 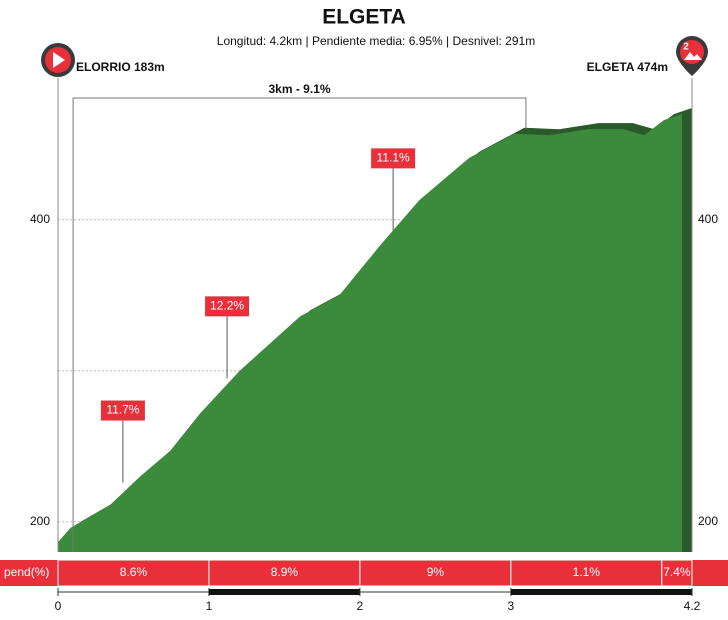 I want to click on annotation-label: 11.1%, so click(x=393, y=158).